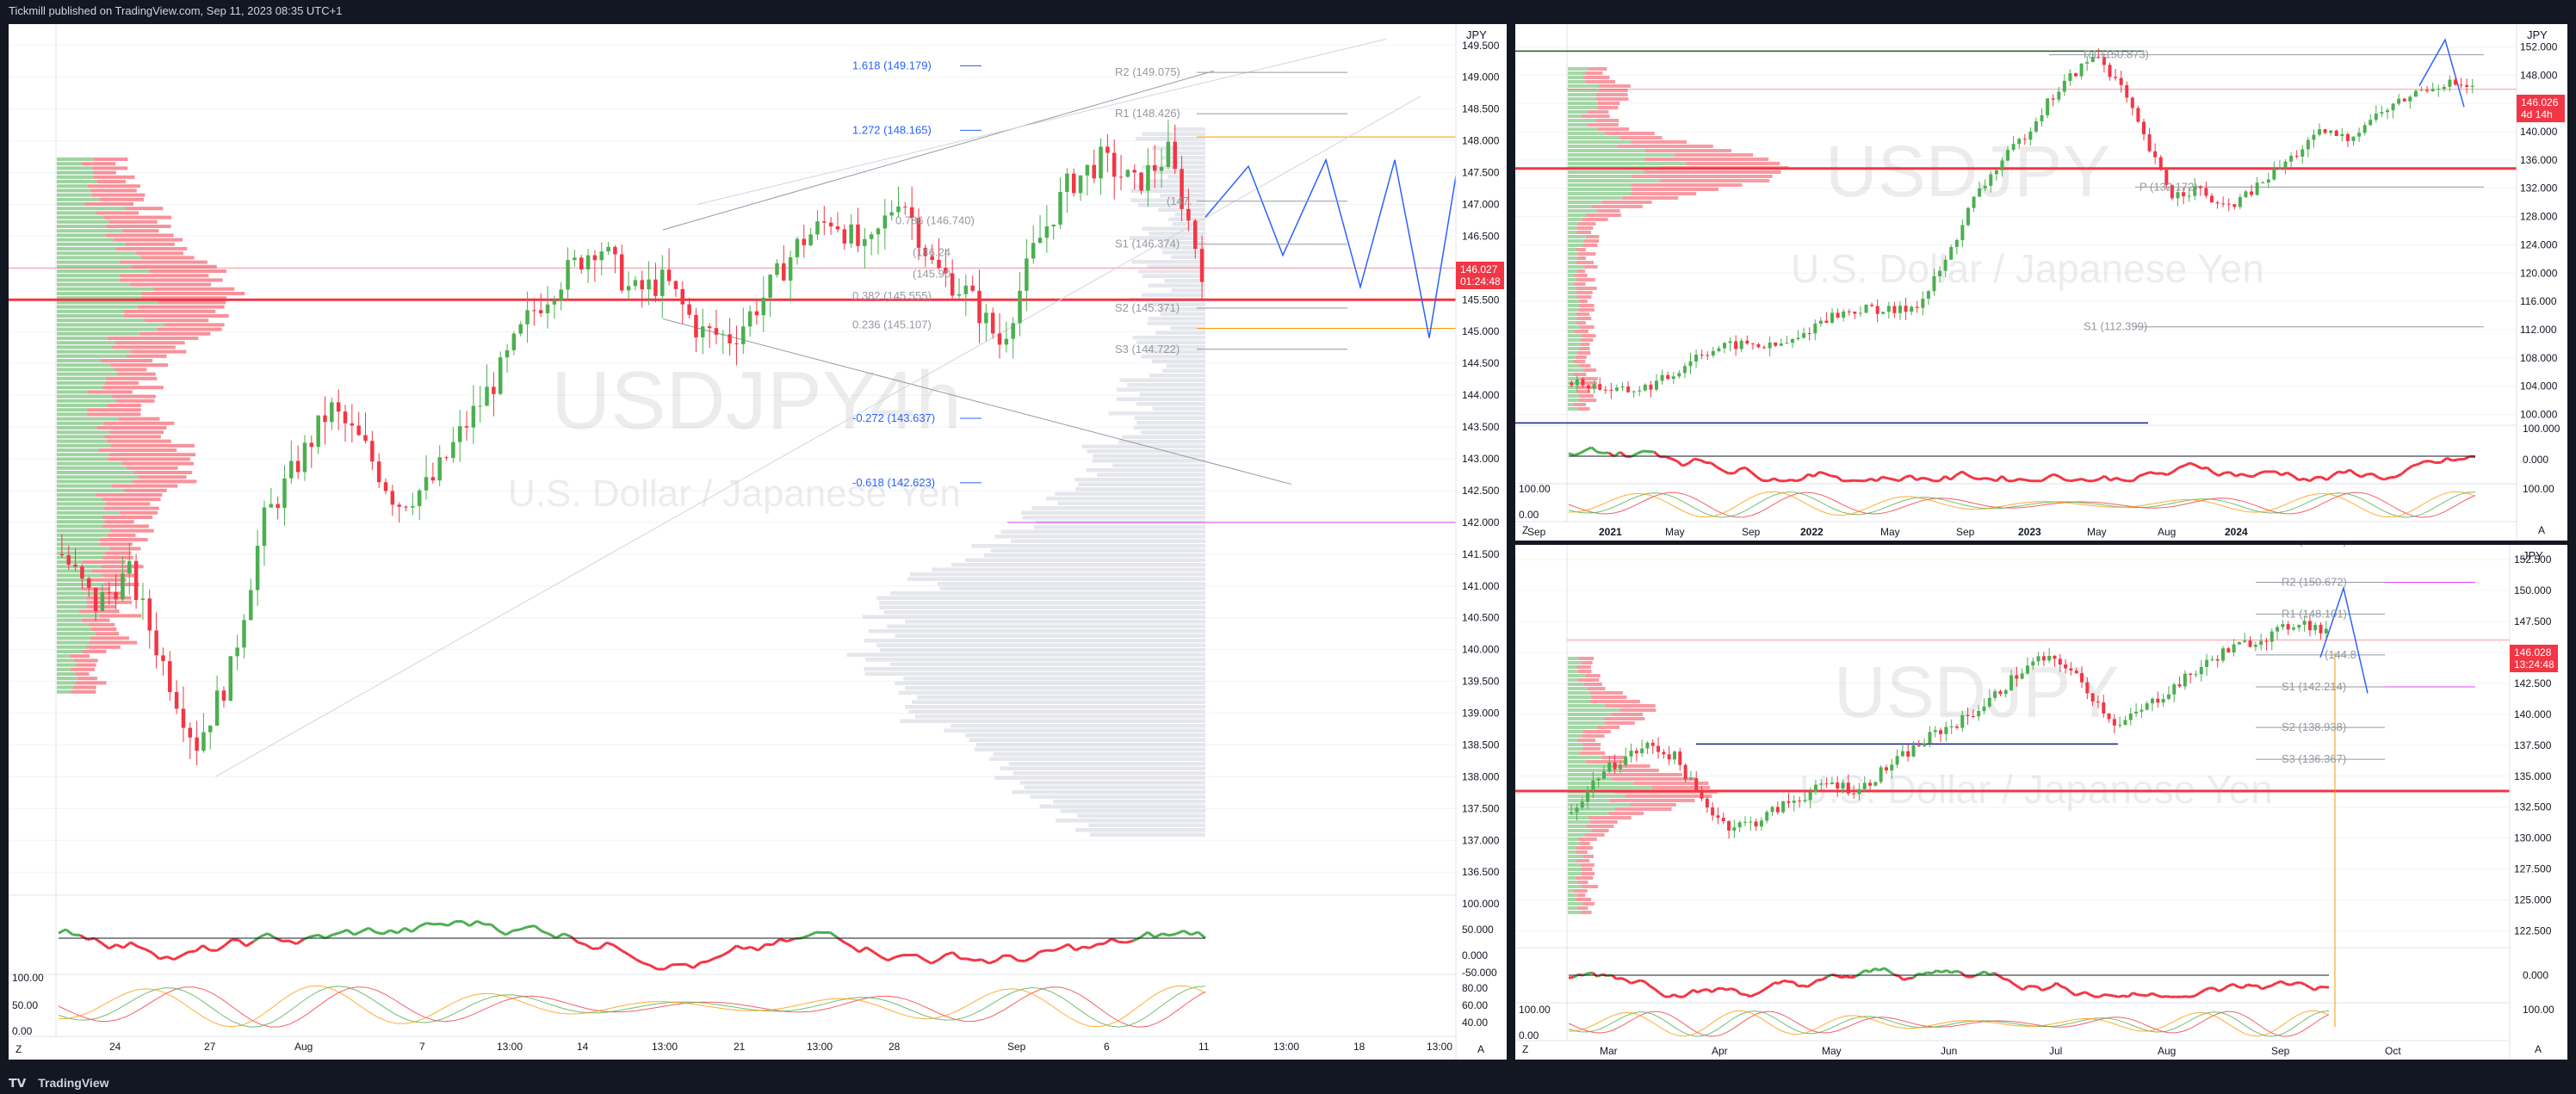 This screenshot has width=2576, height=1094. What do you see at coordinates (2533, 930) in the screenshot?
I see `price-tick-label: 122.500` at bounding box center [2533, 930].